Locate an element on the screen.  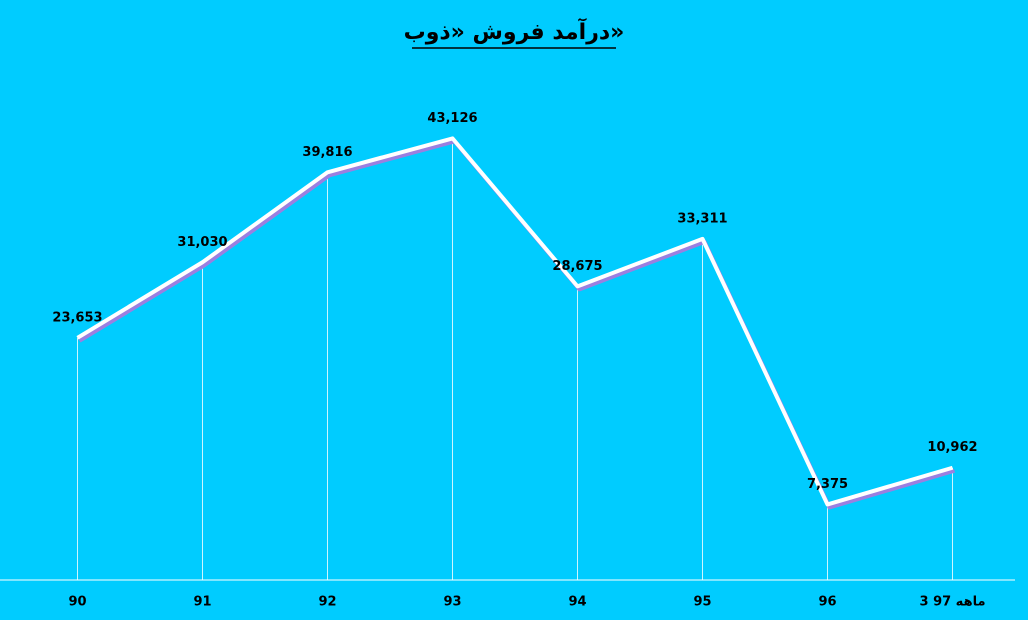
value-label: 7,375 is located at coordinates (827, 484).